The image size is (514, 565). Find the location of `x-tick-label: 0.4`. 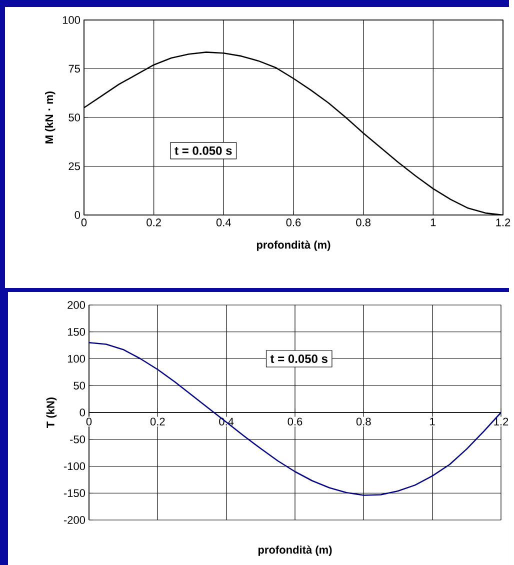

x-tick-label: 0.4 is located at coordinates (223, 222).